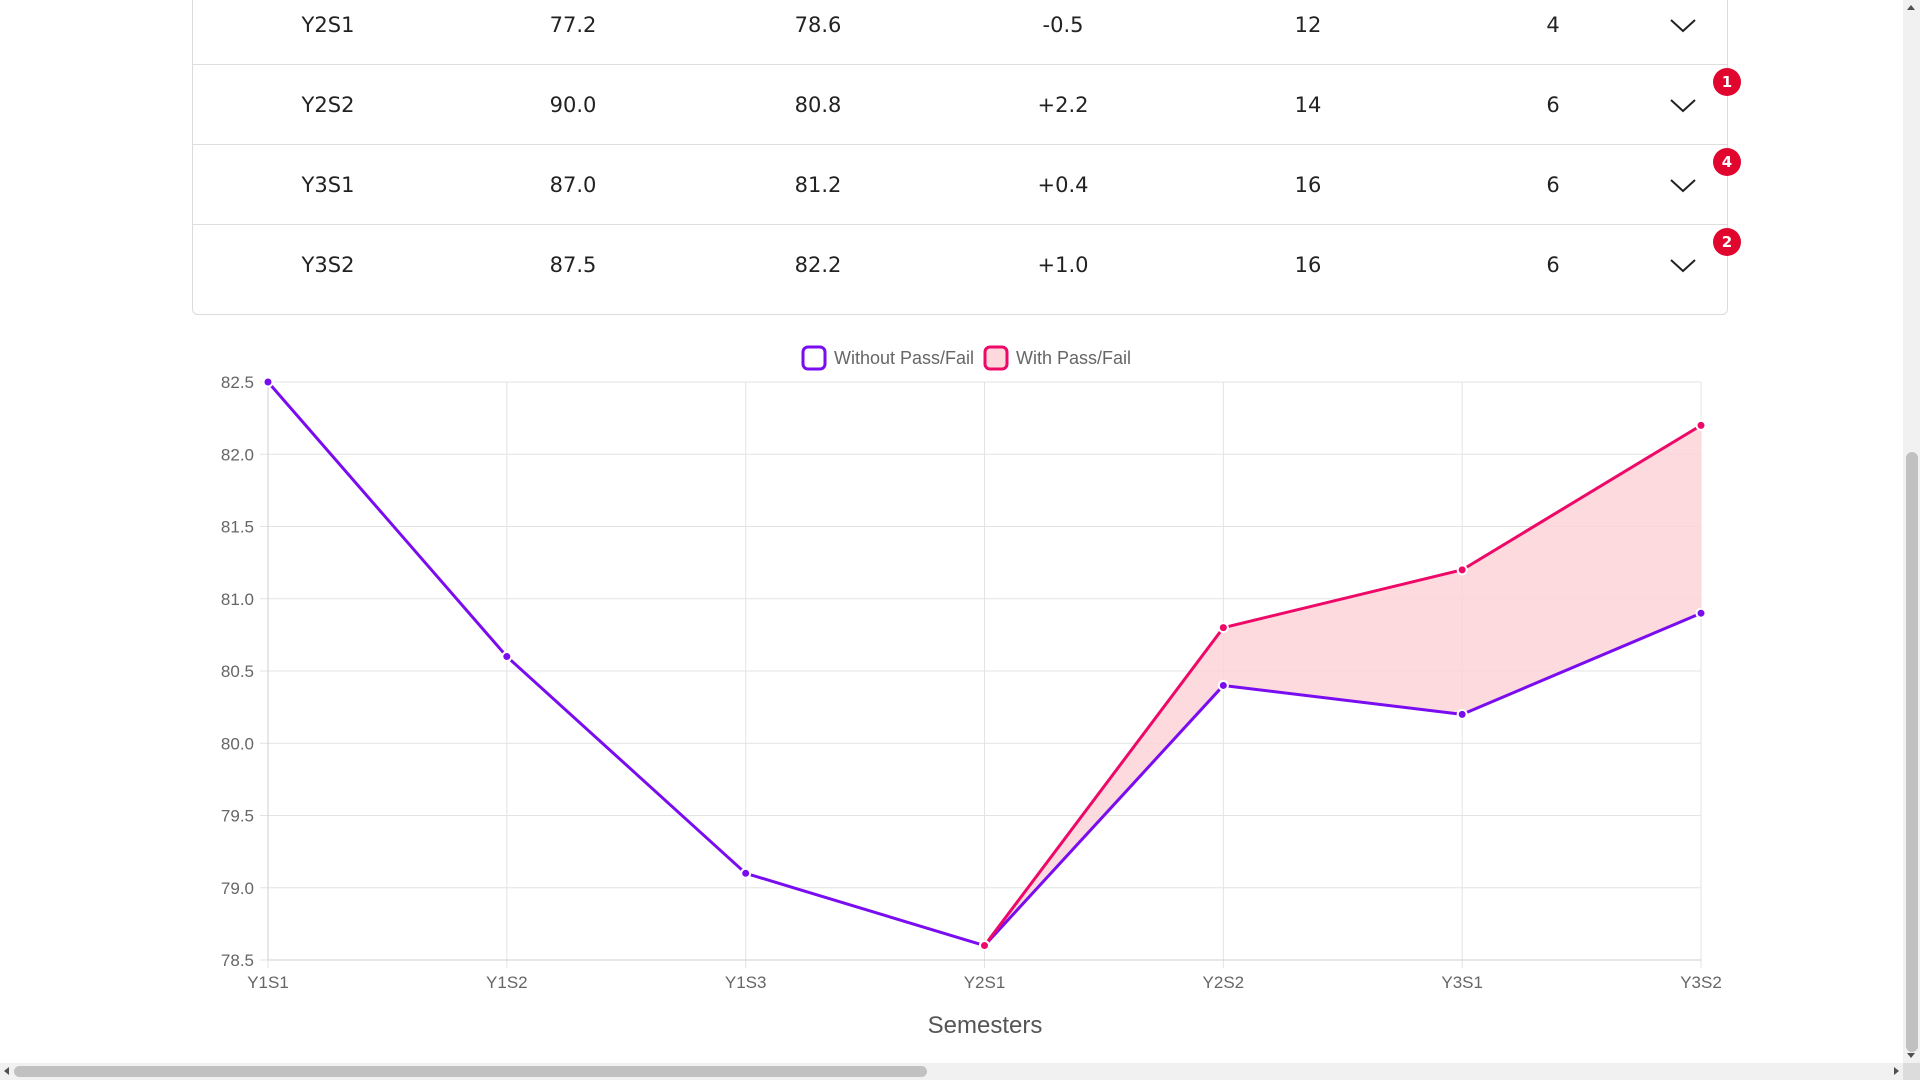 The width and height of the screenshot is (1920, 1080). Describe the element at coordinates (960, 32) in the screenshot. I see `table-row: Y2S1 77.2 78.6 -0.5 12 4` at that location.